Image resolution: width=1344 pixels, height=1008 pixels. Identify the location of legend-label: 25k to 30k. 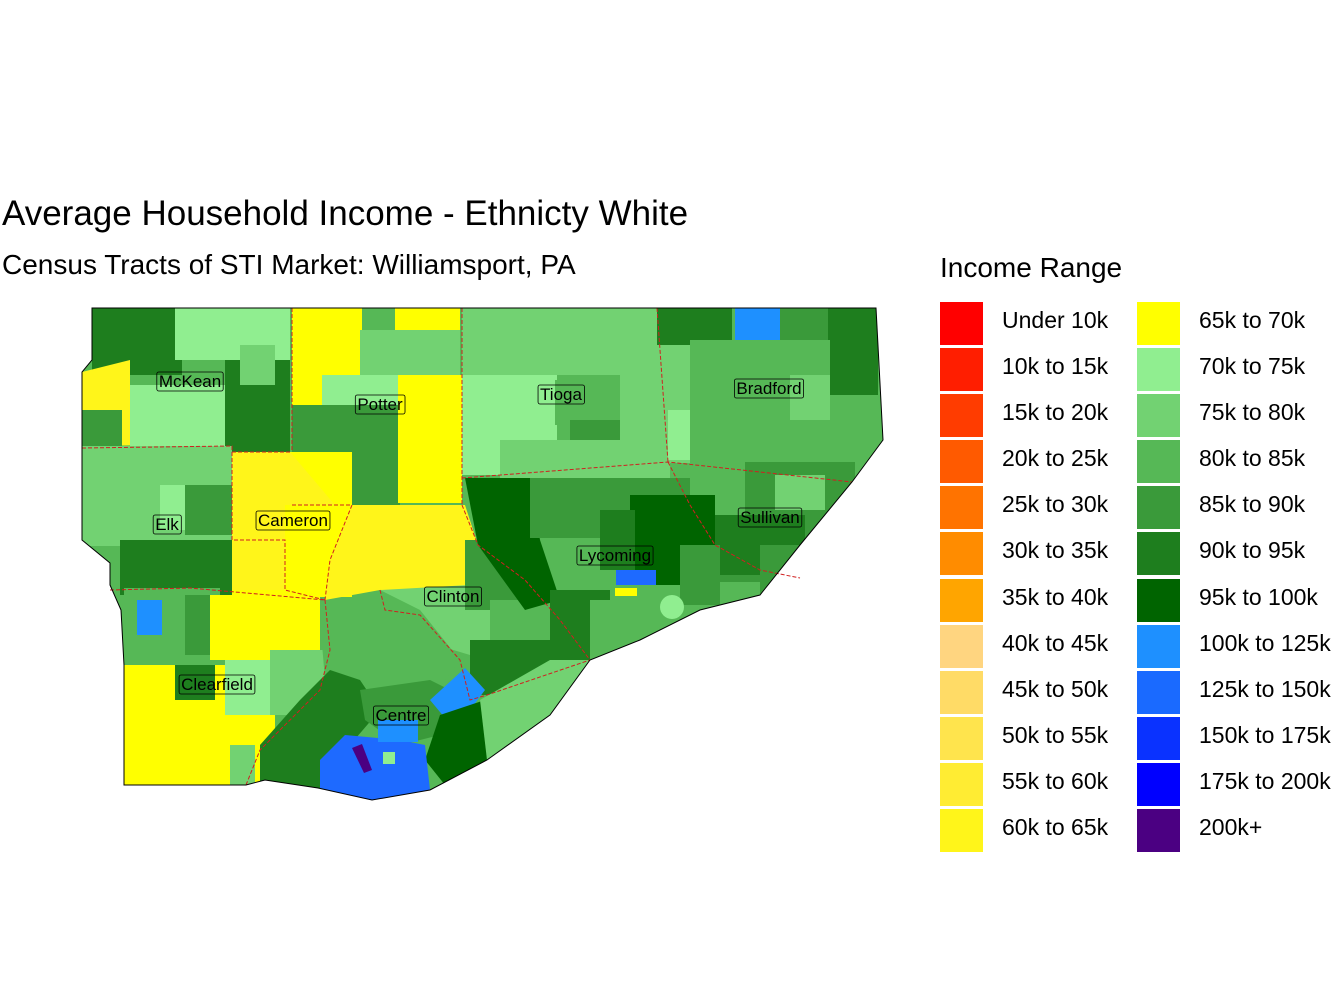
(1055, 504).